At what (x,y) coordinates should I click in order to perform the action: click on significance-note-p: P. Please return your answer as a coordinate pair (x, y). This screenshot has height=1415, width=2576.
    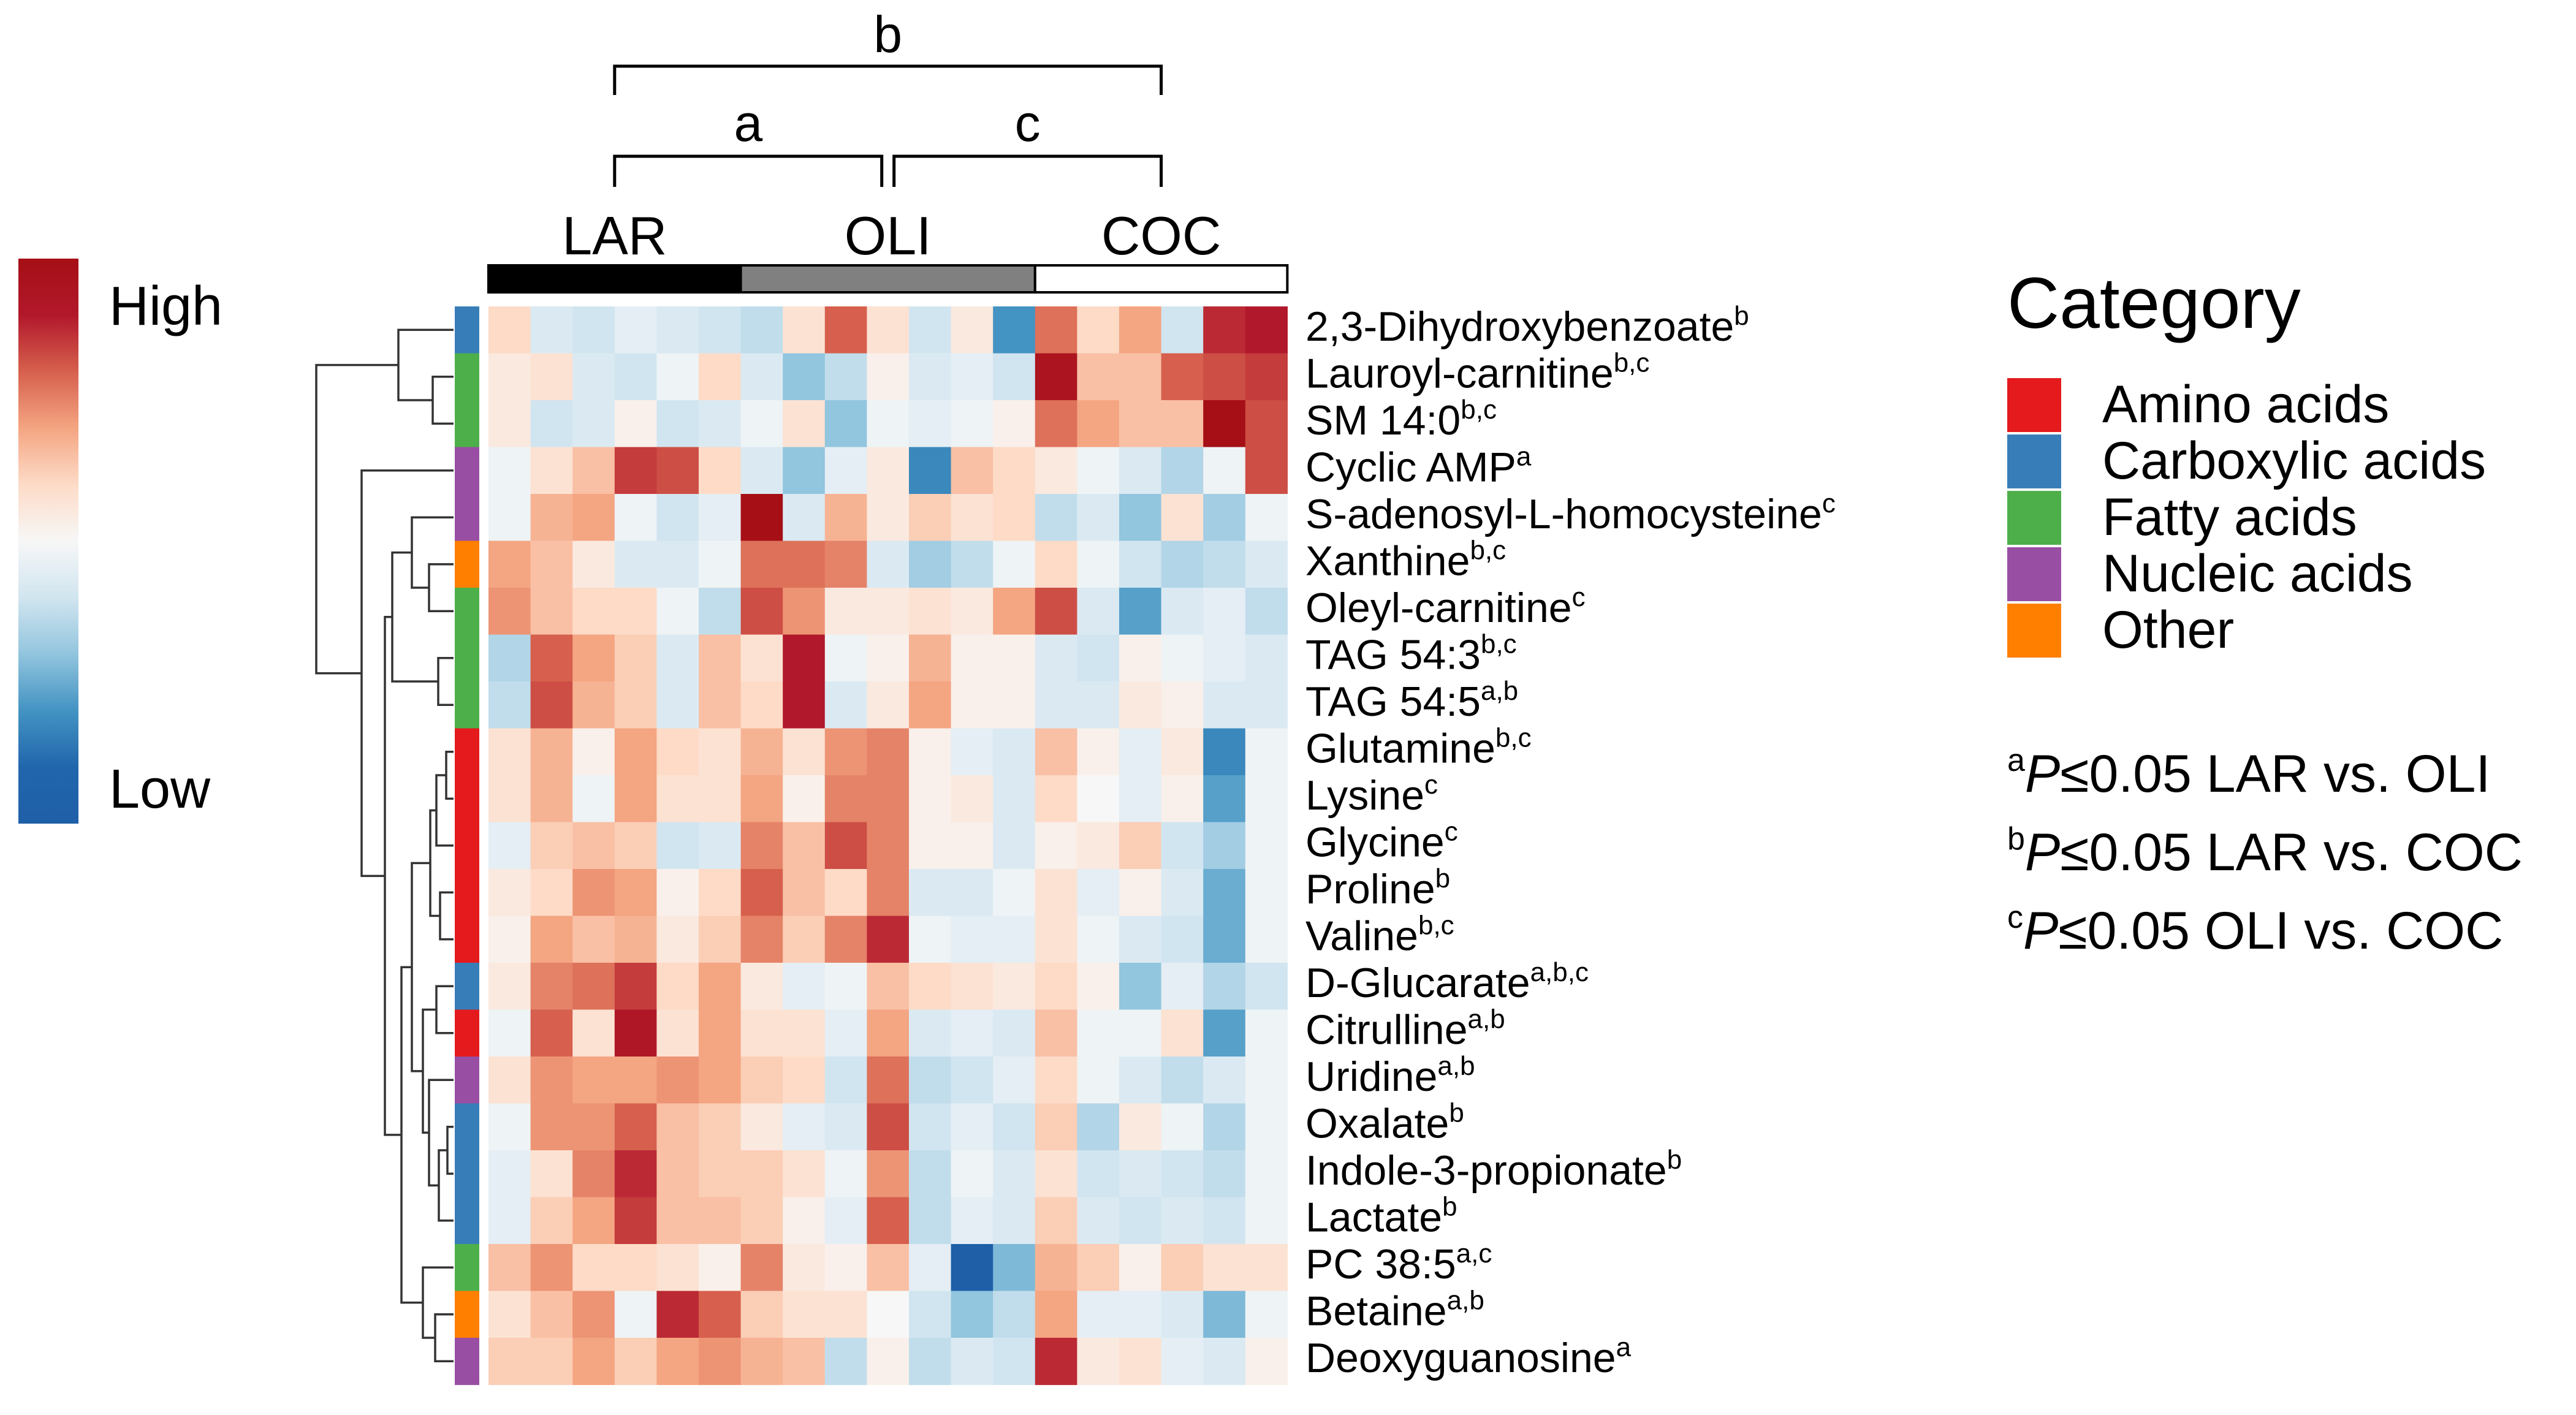
    Looking at the image, I should click on (2042, 852).